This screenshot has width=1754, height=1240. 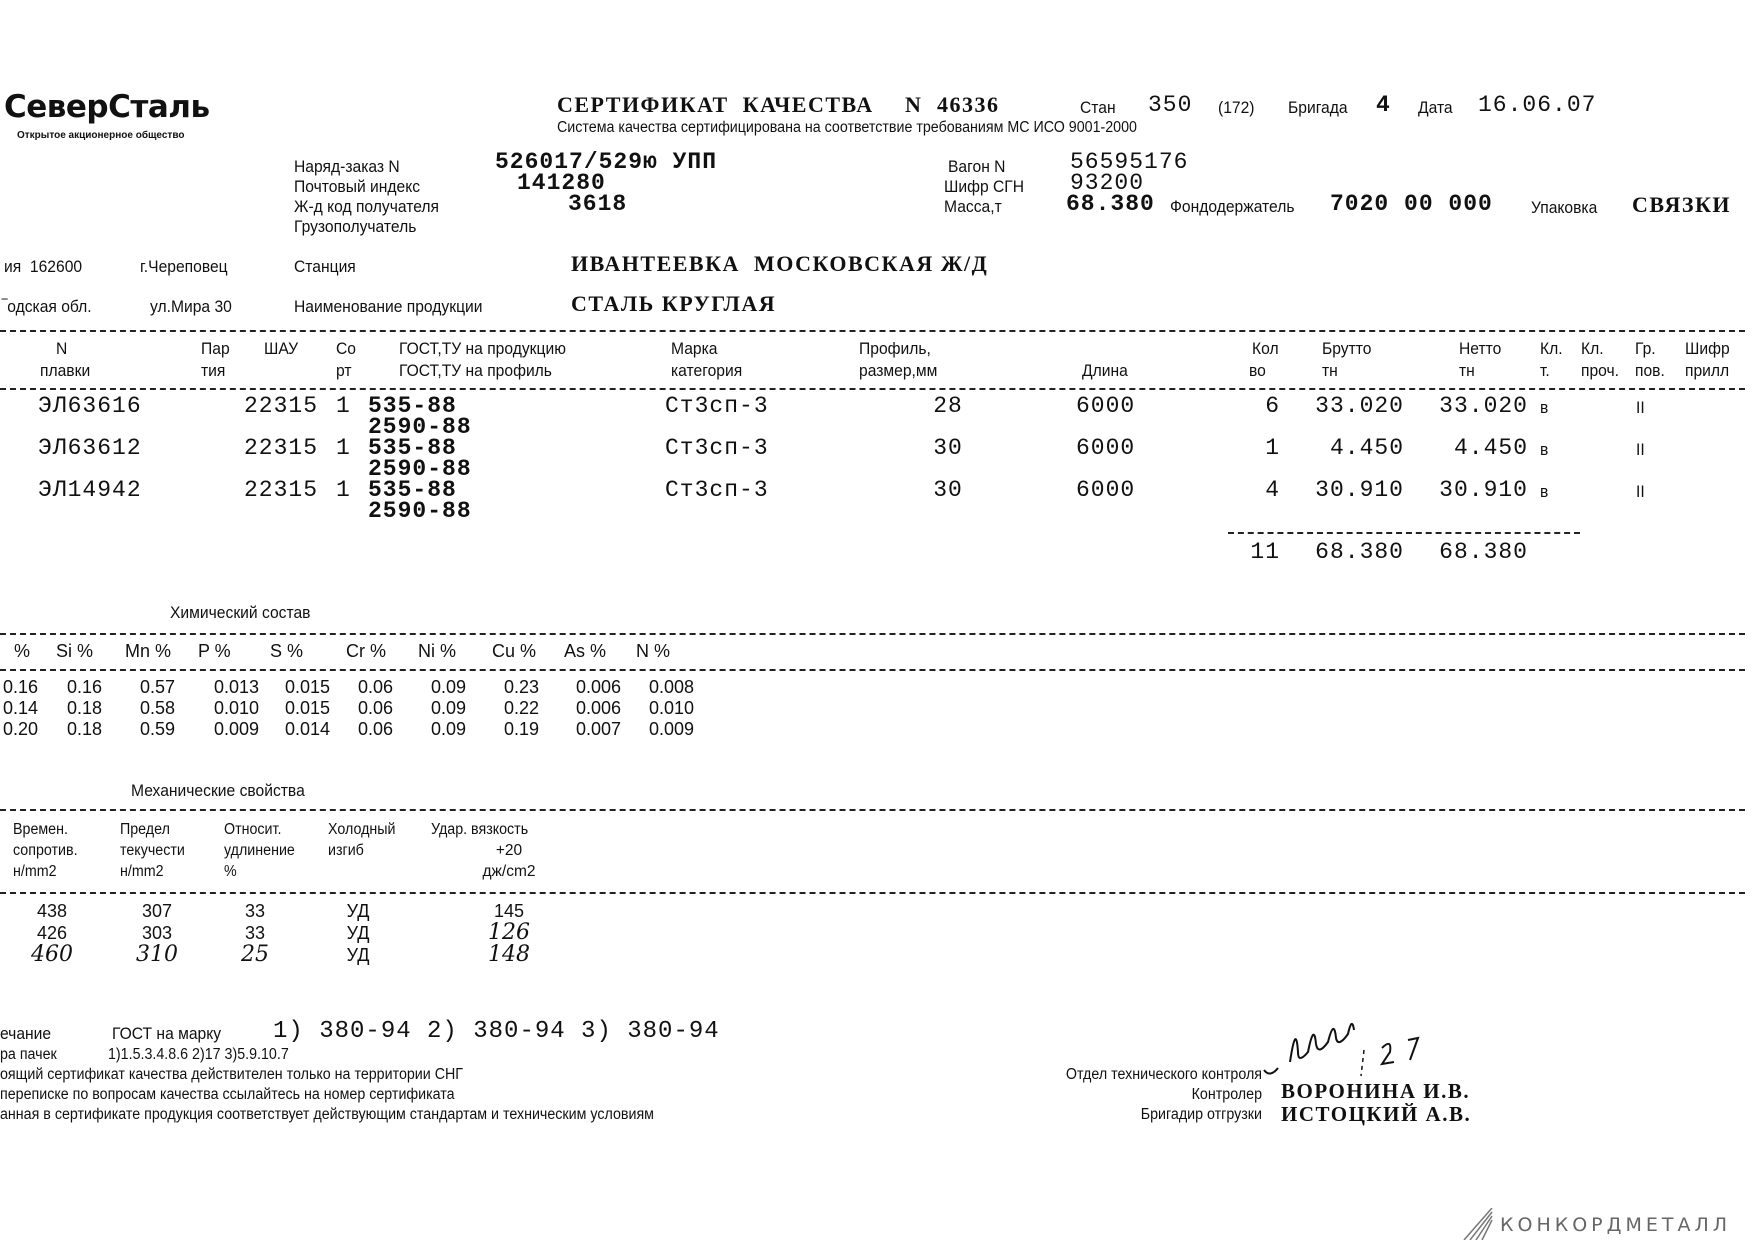 I want to click on totals-divider, so click(x=1404, y=533).